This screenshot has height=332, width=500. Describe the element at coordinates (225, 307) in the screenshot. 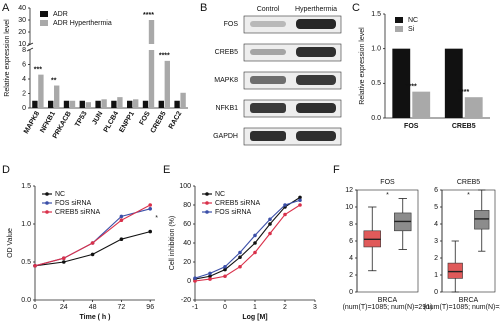

I see `x-tick-label: 0` at that location.